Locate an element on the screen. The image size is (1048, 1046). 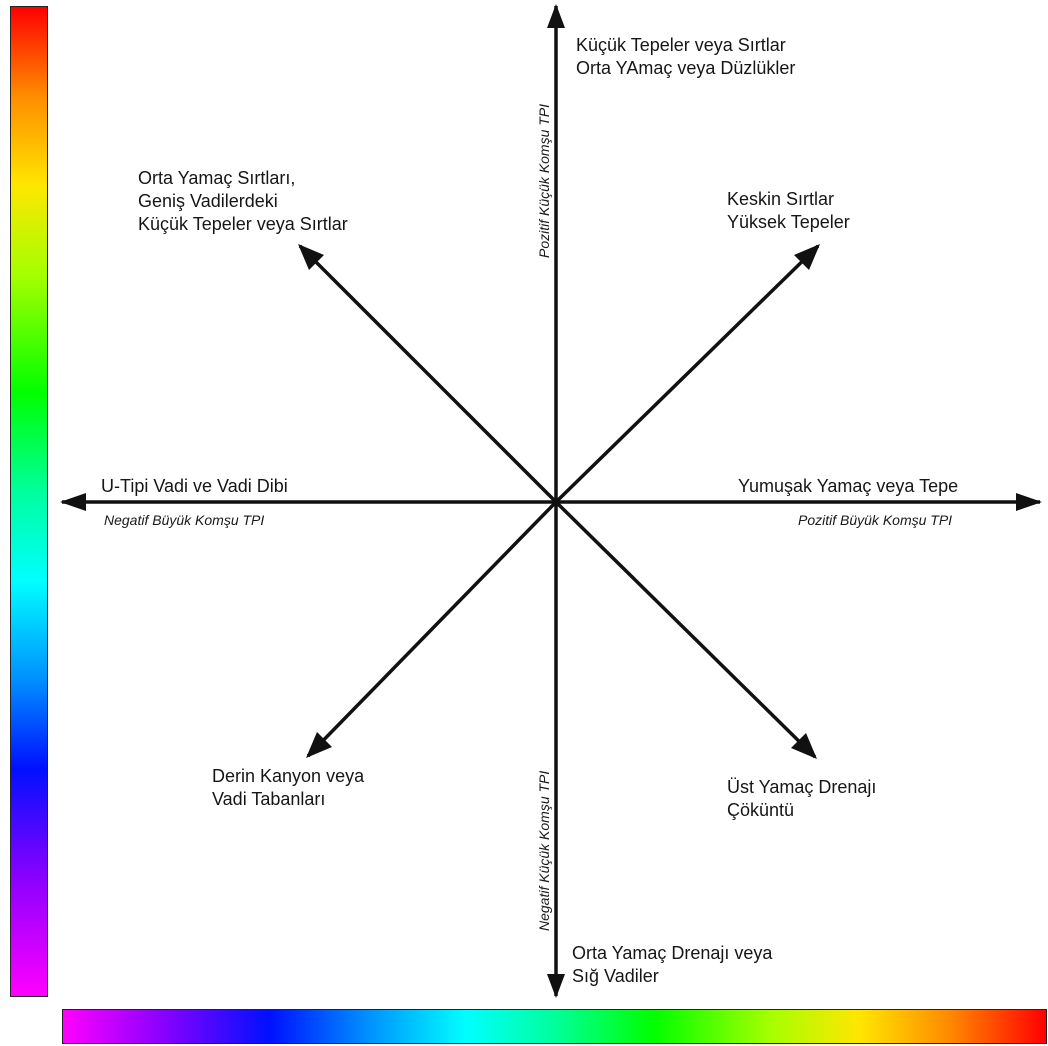
arrowhead-up-right is located at coordinates (807, 257).